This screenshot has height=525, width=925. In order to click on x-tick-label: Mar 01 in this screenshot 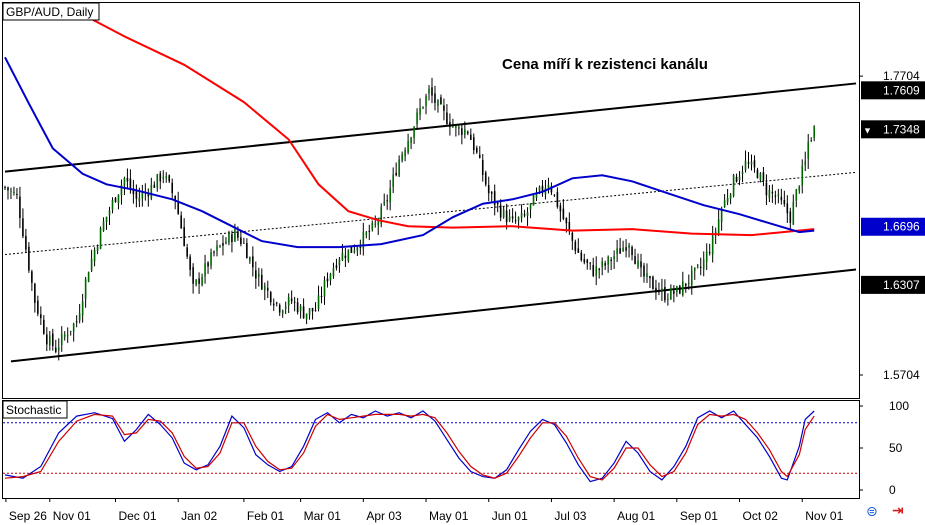, I will do `click(323, 516)`.